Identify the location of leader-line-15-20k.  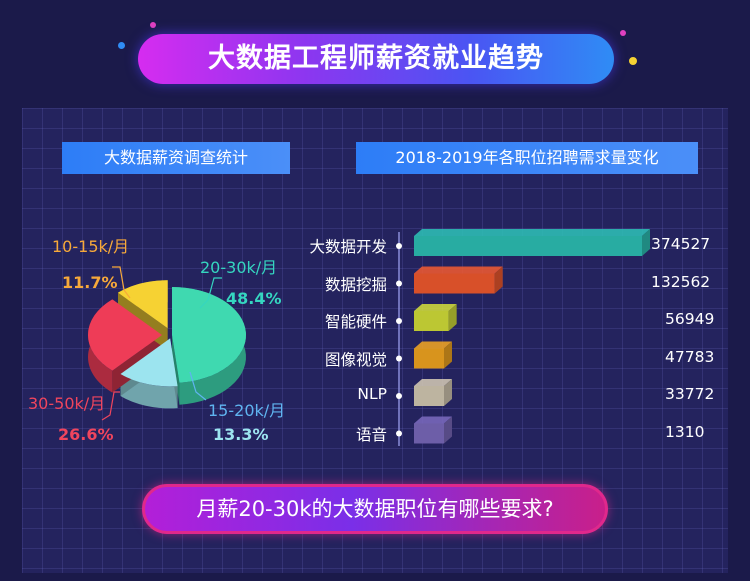
(198, 386).